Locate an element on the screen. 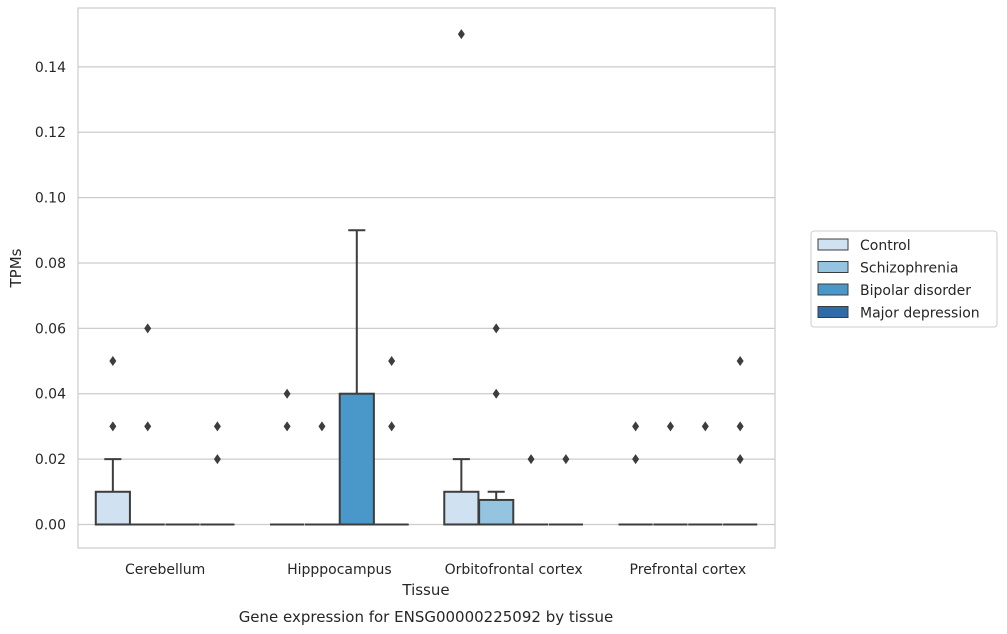 The image size is (1007, 634). legend-item: Major depression is located at coordinates (898, 314).